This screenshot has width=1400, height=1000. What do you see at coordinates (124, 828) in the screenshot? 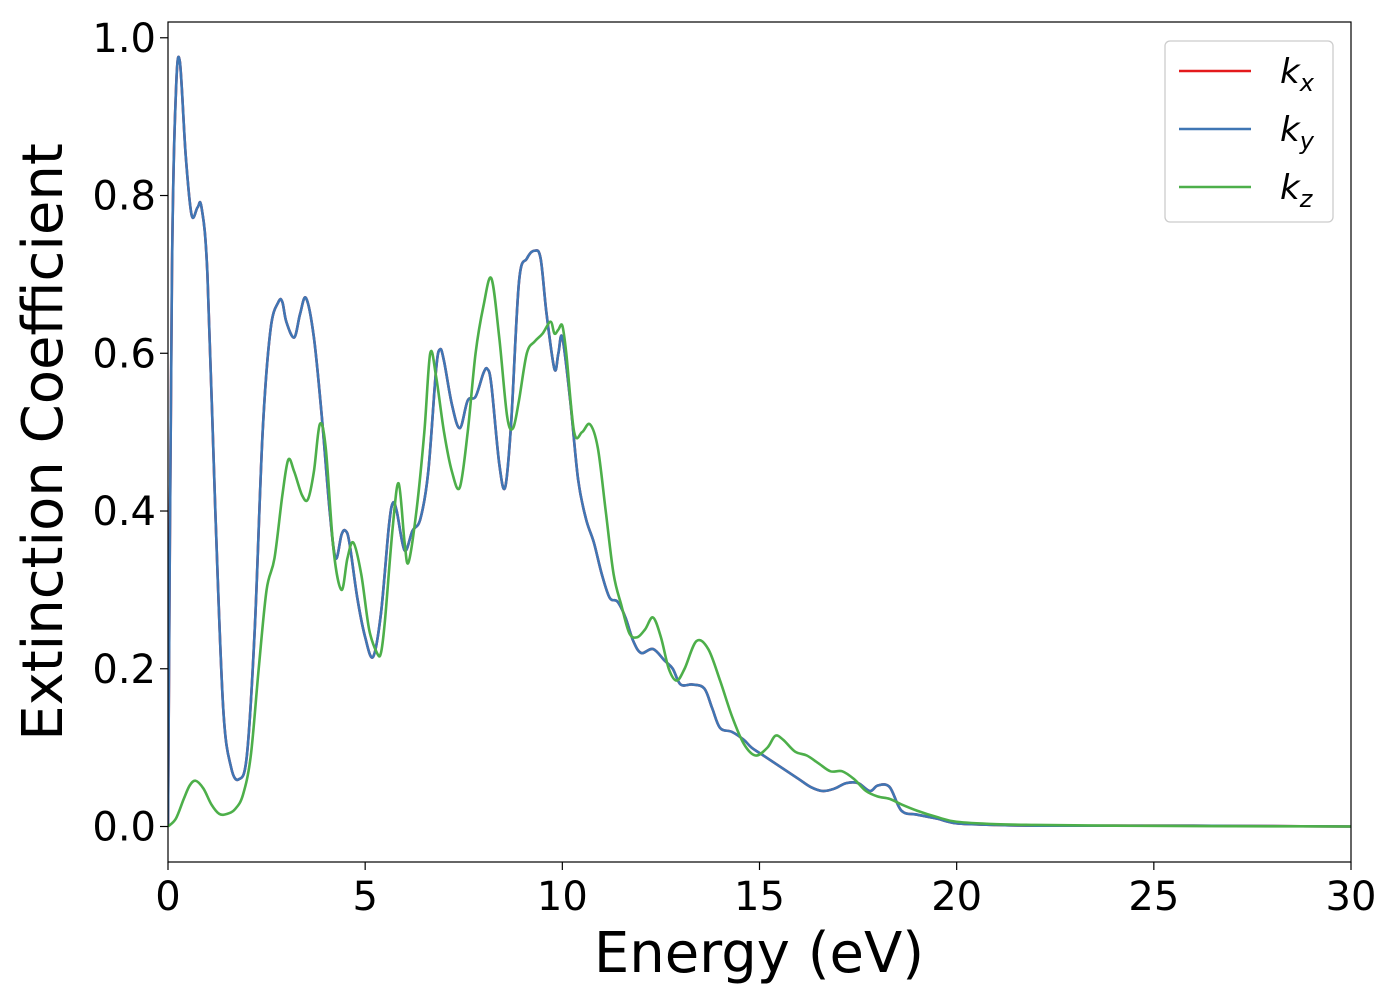
I see `y-tick-label: 0.0` at bounding box center [124, 828].